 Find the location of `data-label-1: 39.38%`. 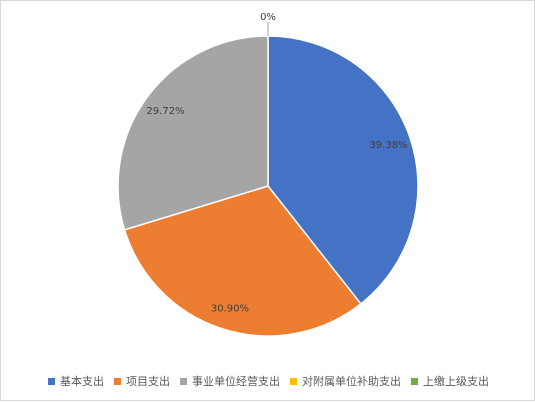

data-label-1: 39.38% is located at coordinates (388, 145).